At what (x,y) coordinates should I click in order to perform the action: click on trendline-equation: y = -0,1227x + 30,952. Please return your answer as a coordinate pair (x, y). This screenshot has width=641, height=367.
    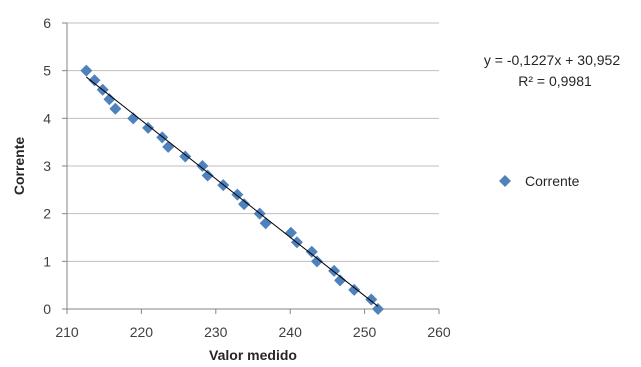
    Looking at the image, I should click on (552, 60).